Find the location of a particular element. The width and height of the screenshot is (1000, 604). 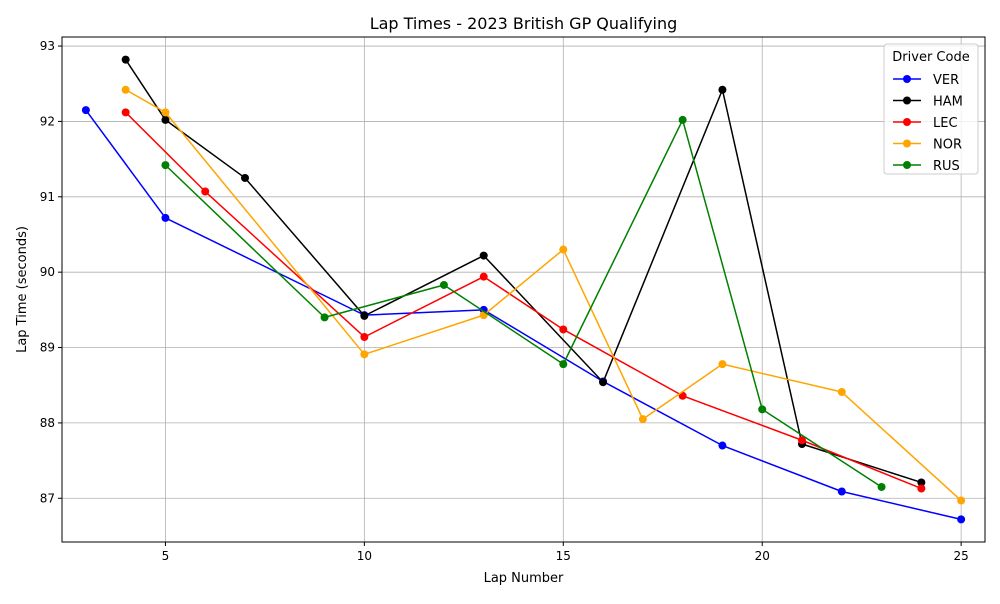

y-tick-label: 88 is located at coordinates (47, 423).